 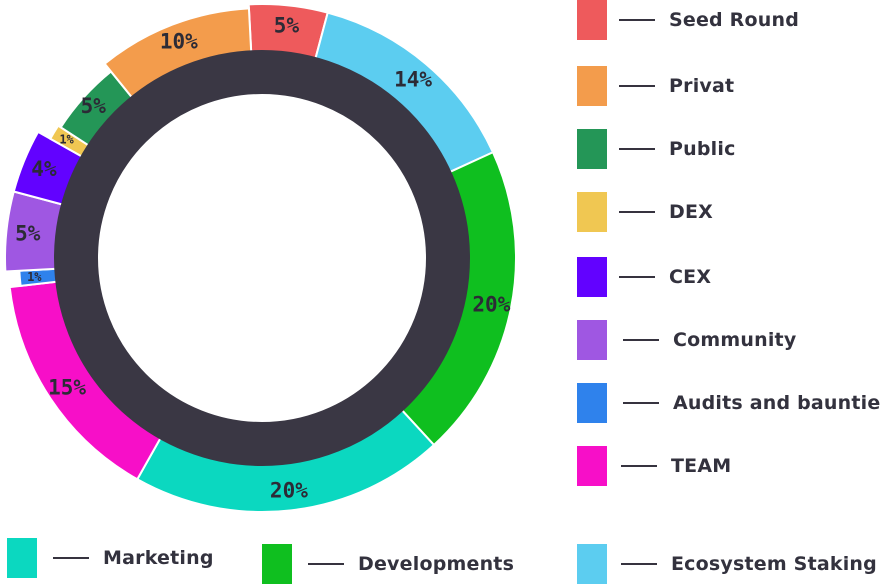 I want to click on legend-item-marketing: Marketing, so click(x=110, y=558).